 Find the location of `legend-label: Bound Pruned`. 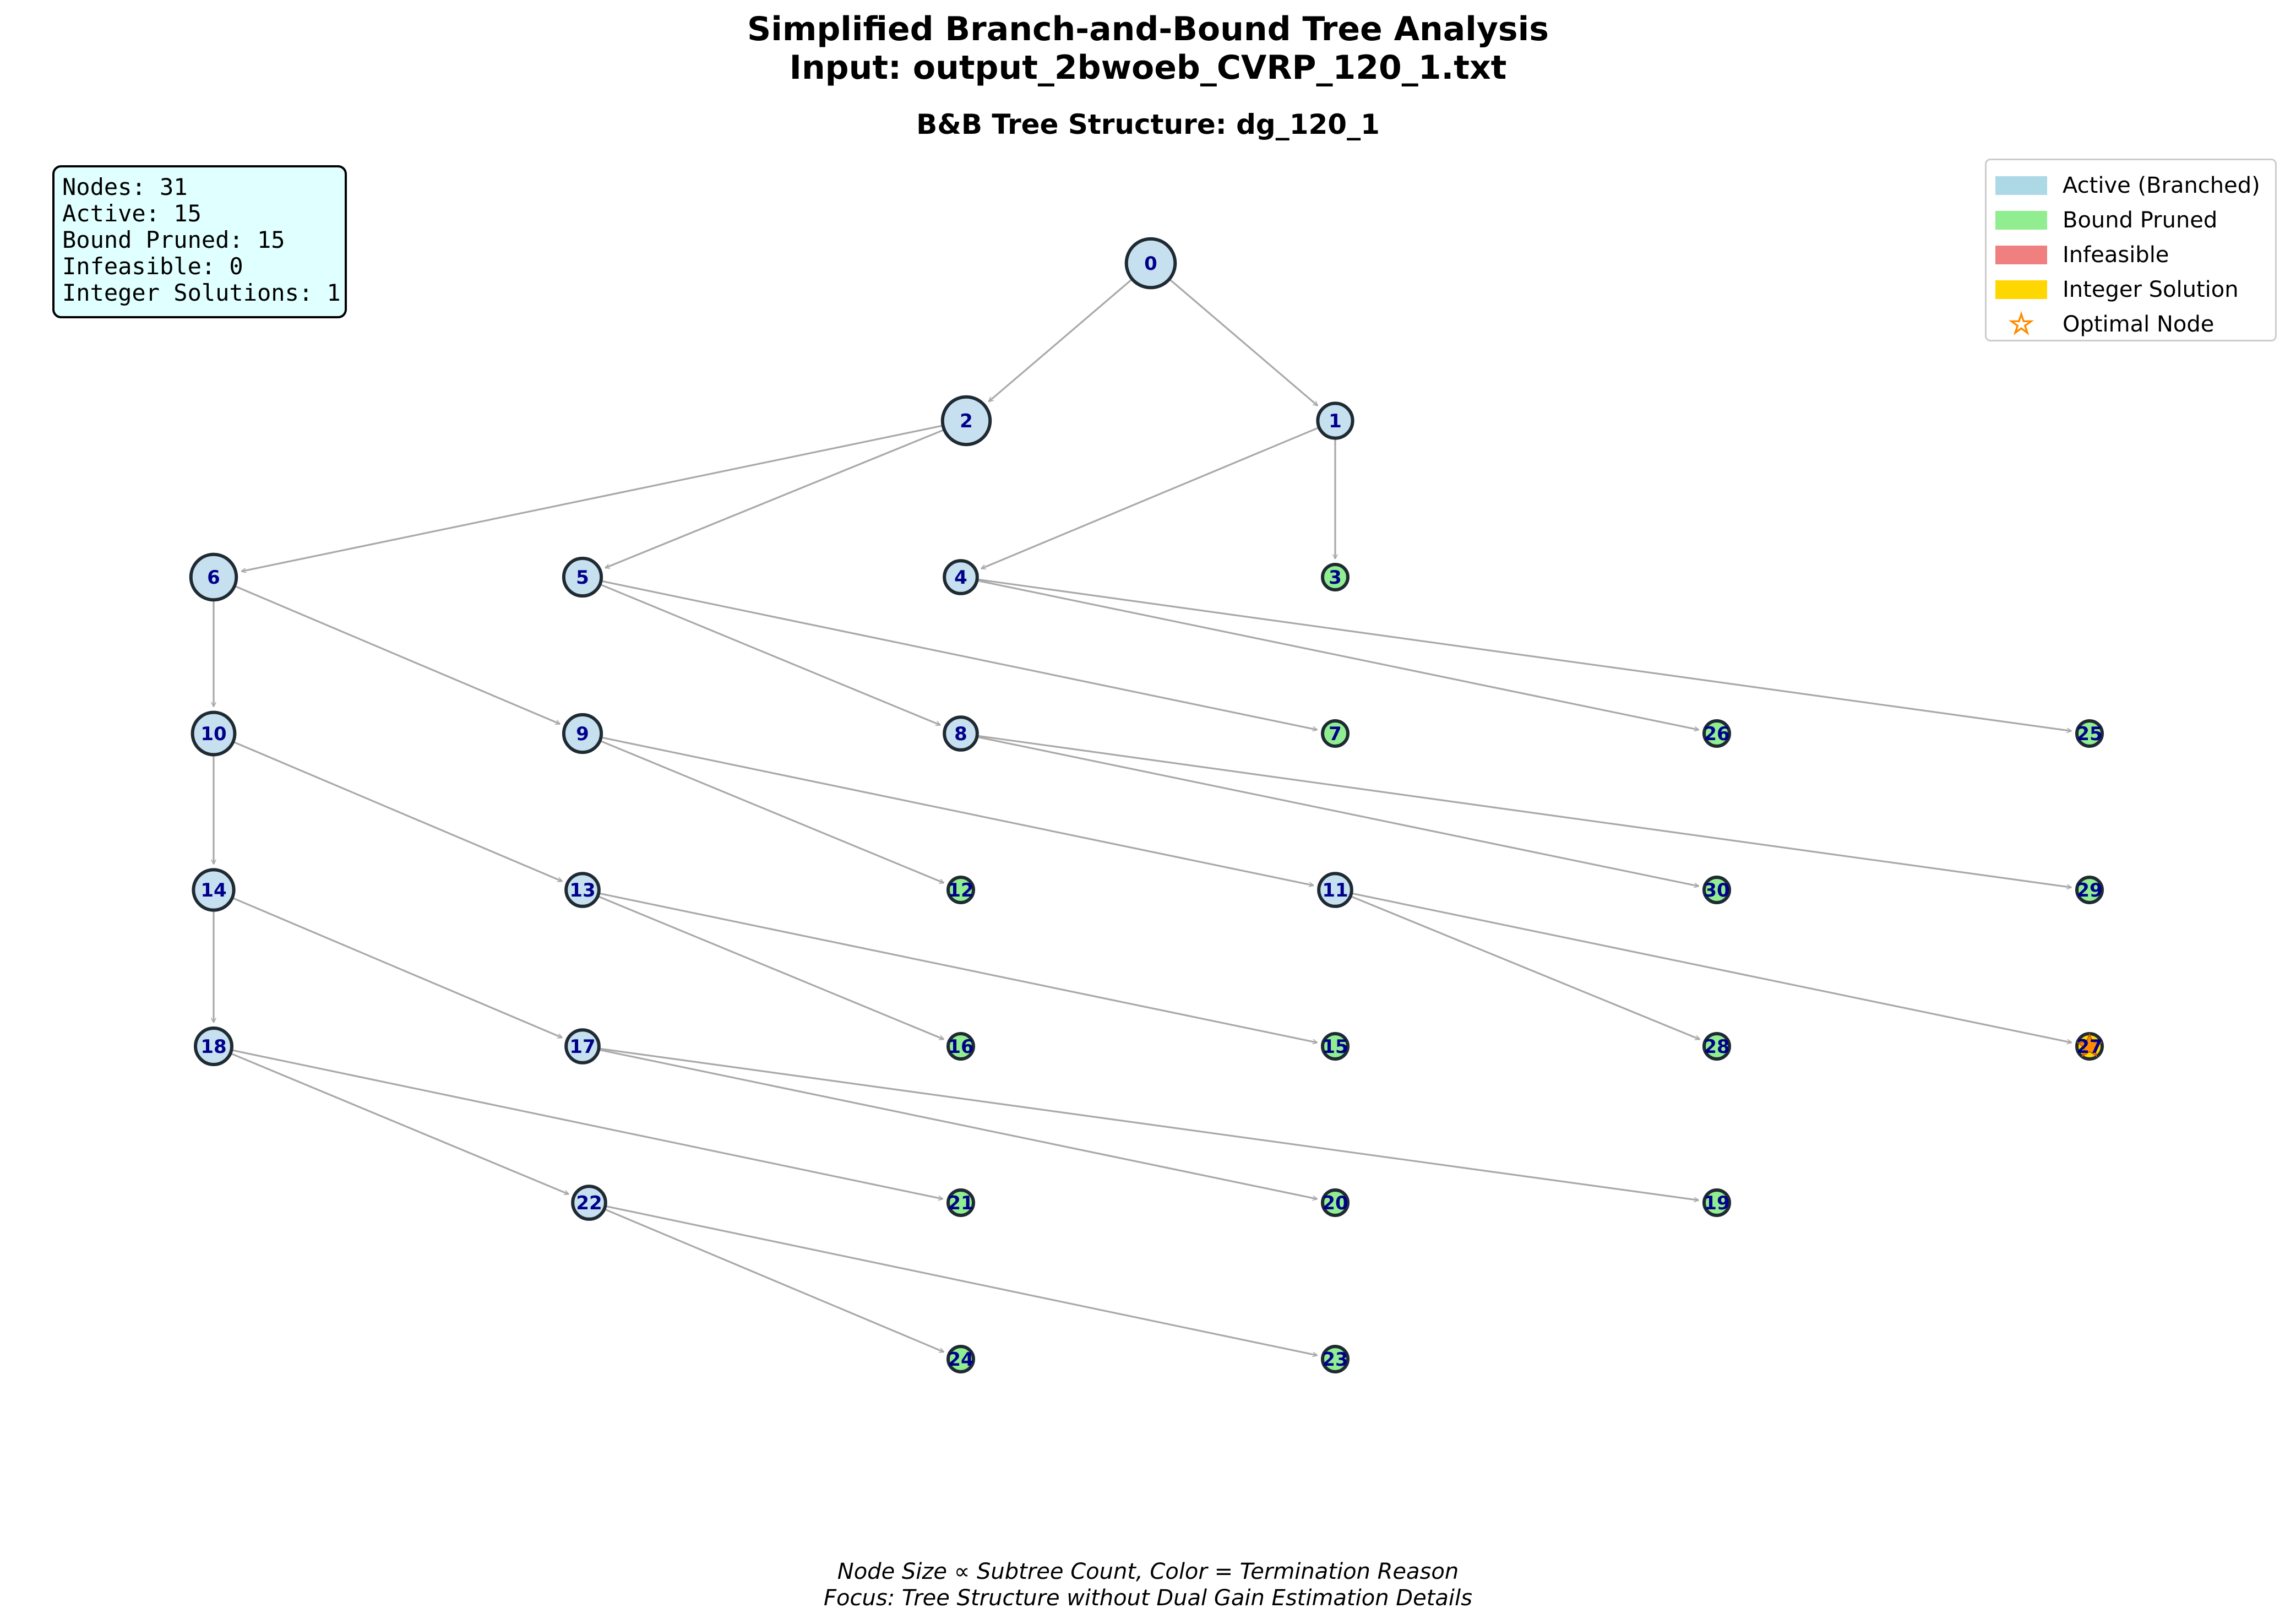

legend-label: Bound Pruned is located at coordinates (2140, 220).